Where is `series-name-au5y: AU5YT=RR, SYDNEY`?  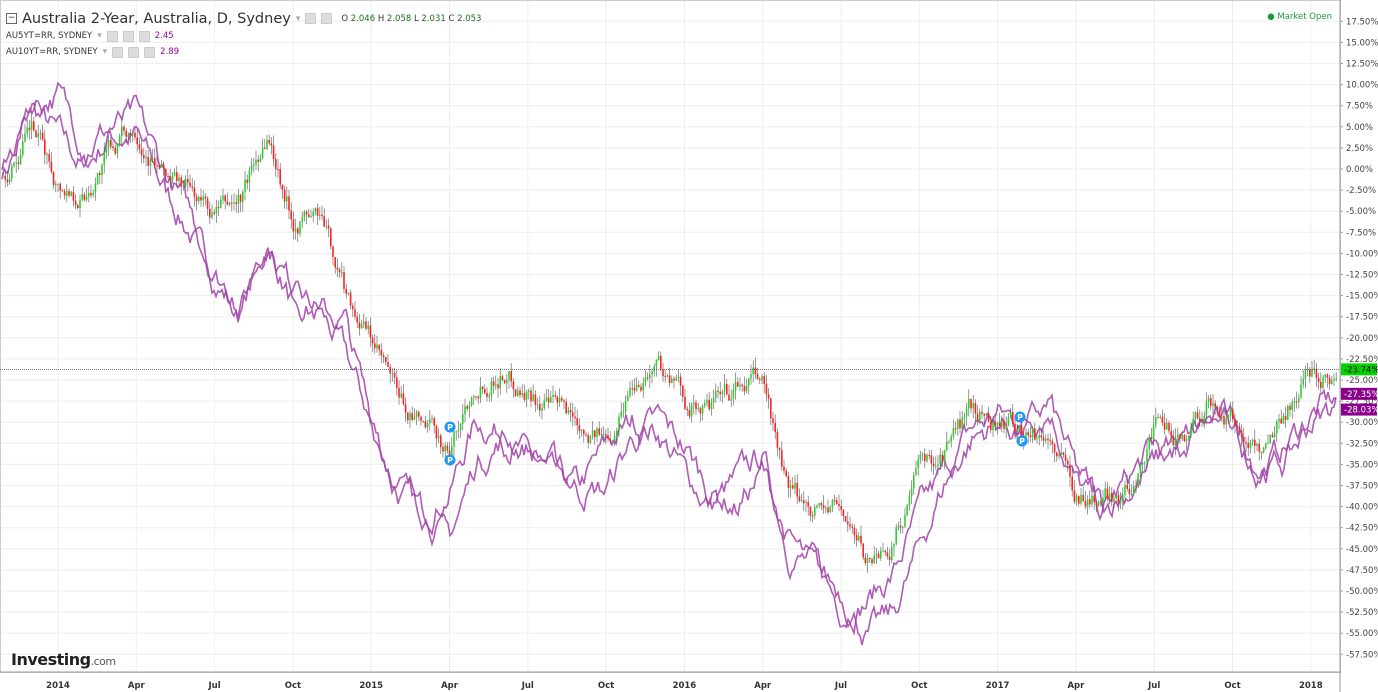
series-name-au5y: AU5YT=RR, SYDNEY is located at coordinates (49, 36).